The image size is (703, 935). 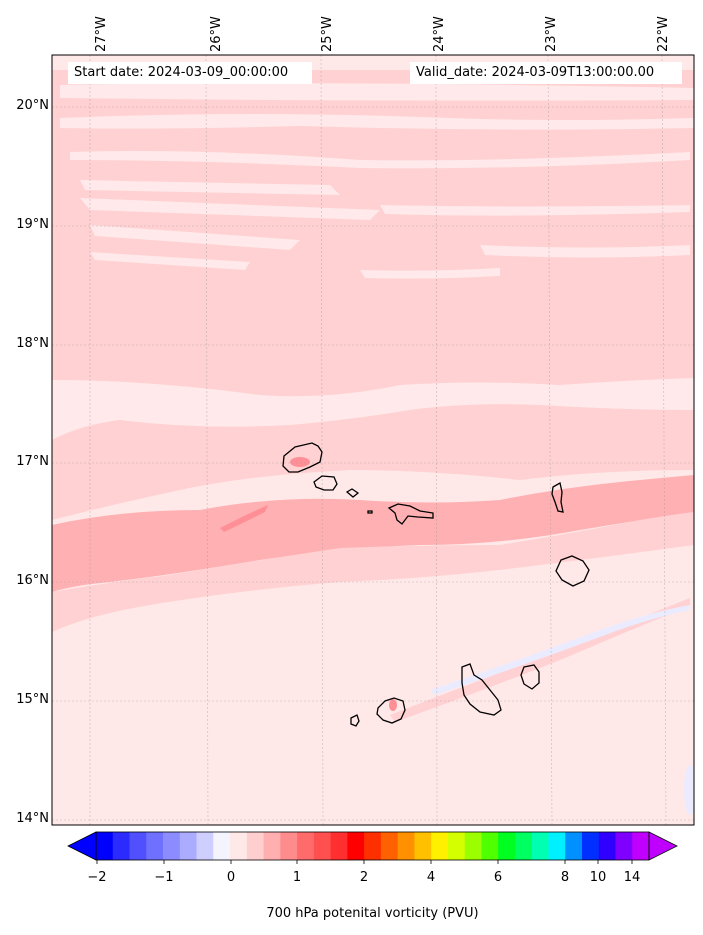 I want to click on coastlines, so click(x=436, y=584).